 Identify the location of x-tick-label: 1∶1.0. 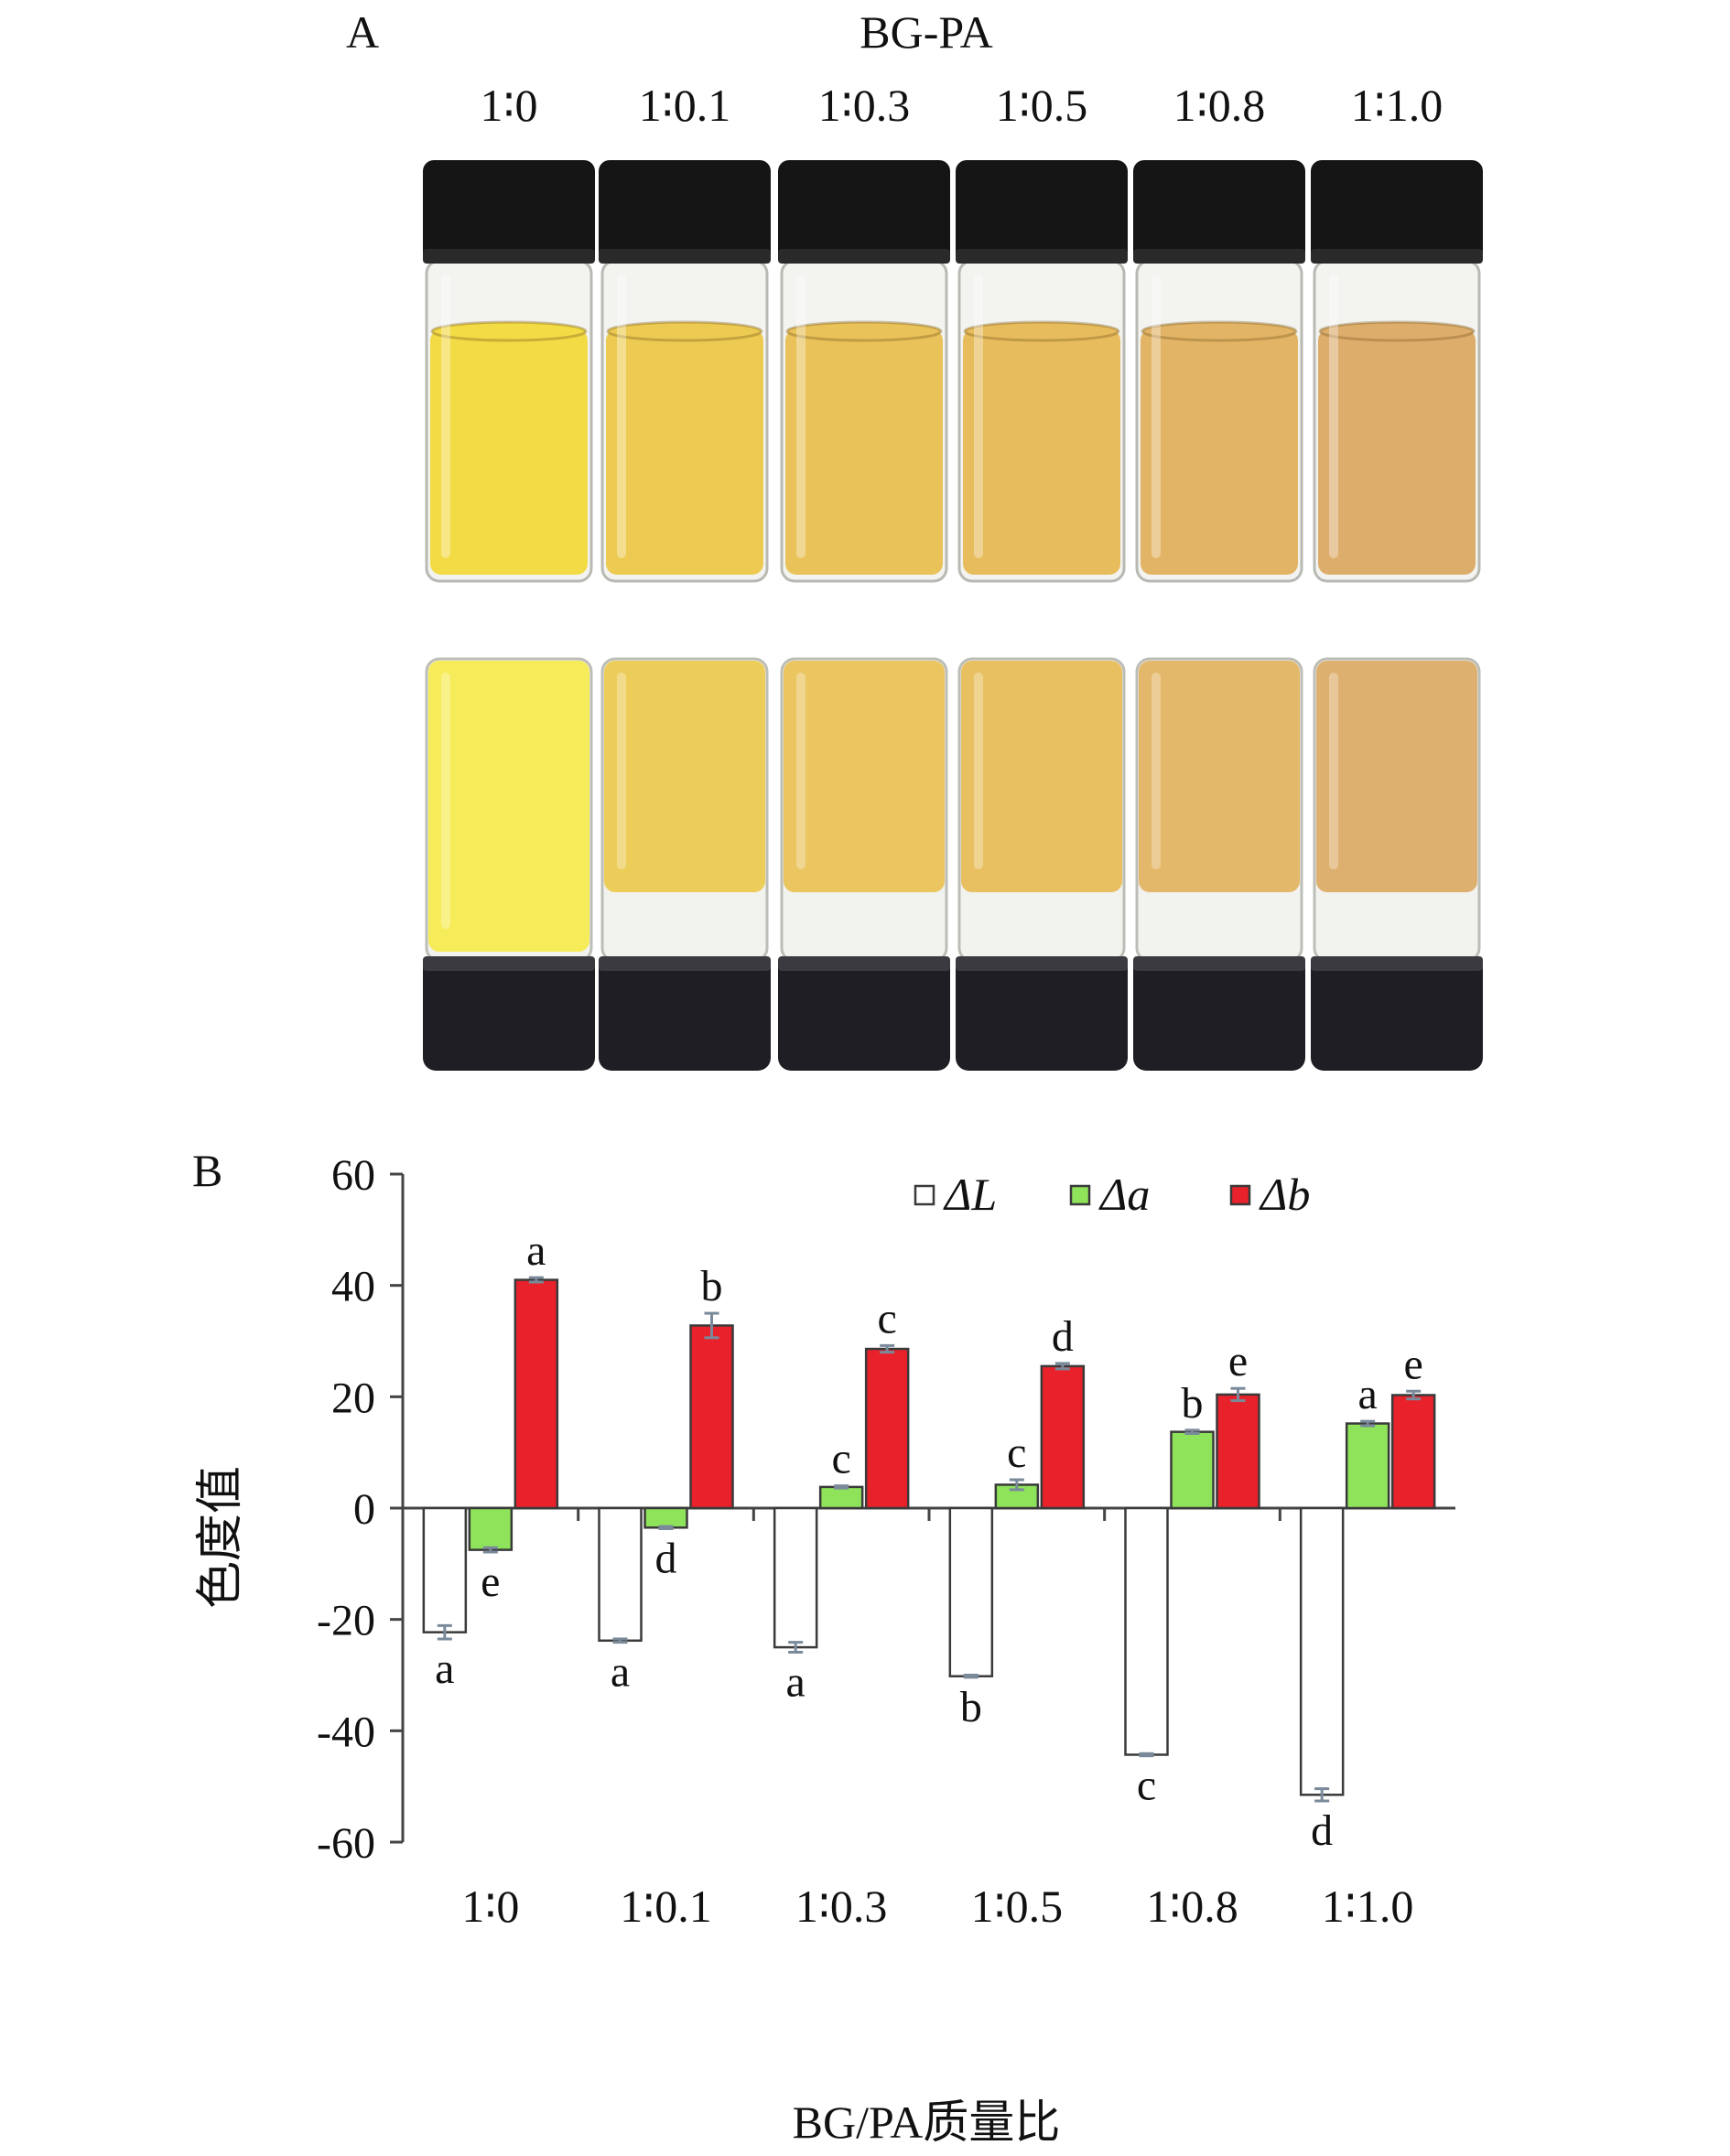
(1368, 1906).